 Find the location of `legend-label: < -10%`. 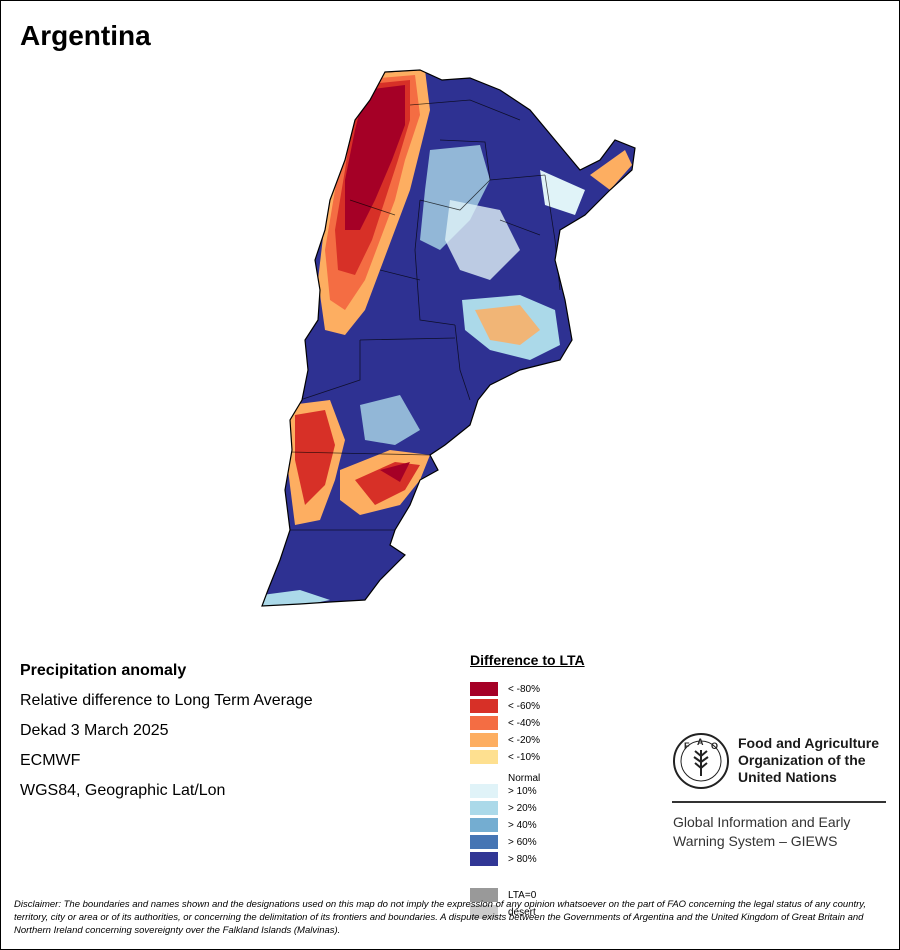

legend-label: < -10% is located at coordinates (524, 757).